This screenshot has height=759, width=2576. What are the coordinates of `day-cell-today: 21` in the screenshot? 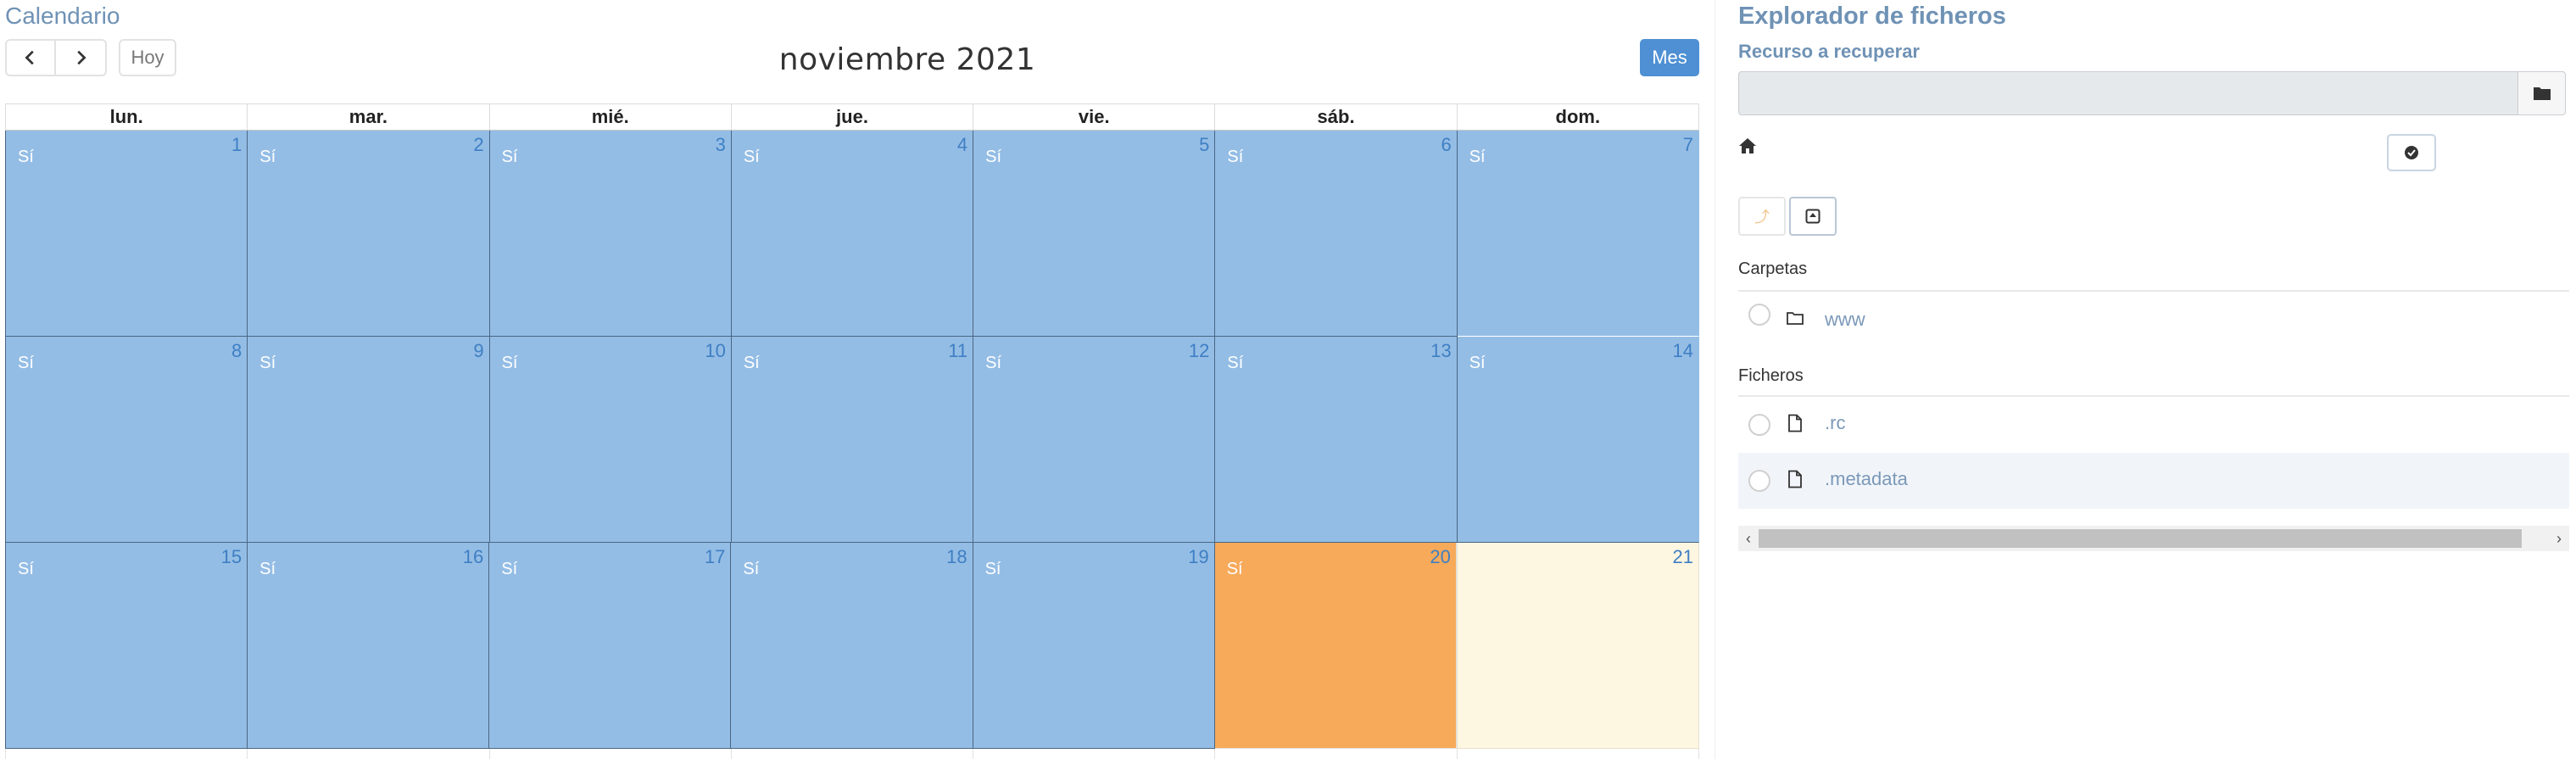 It's located at (1577, 646).